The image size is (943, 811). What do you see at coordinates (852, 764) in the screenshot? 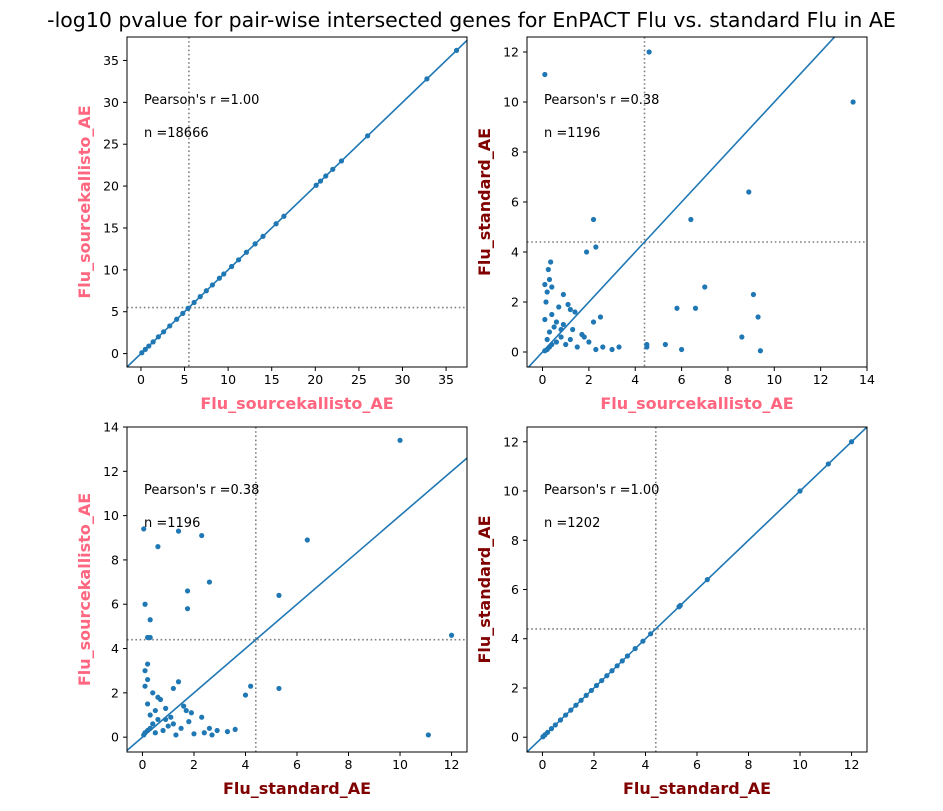
I see `x-tick-label: 12` at bounding box center [852, 764].